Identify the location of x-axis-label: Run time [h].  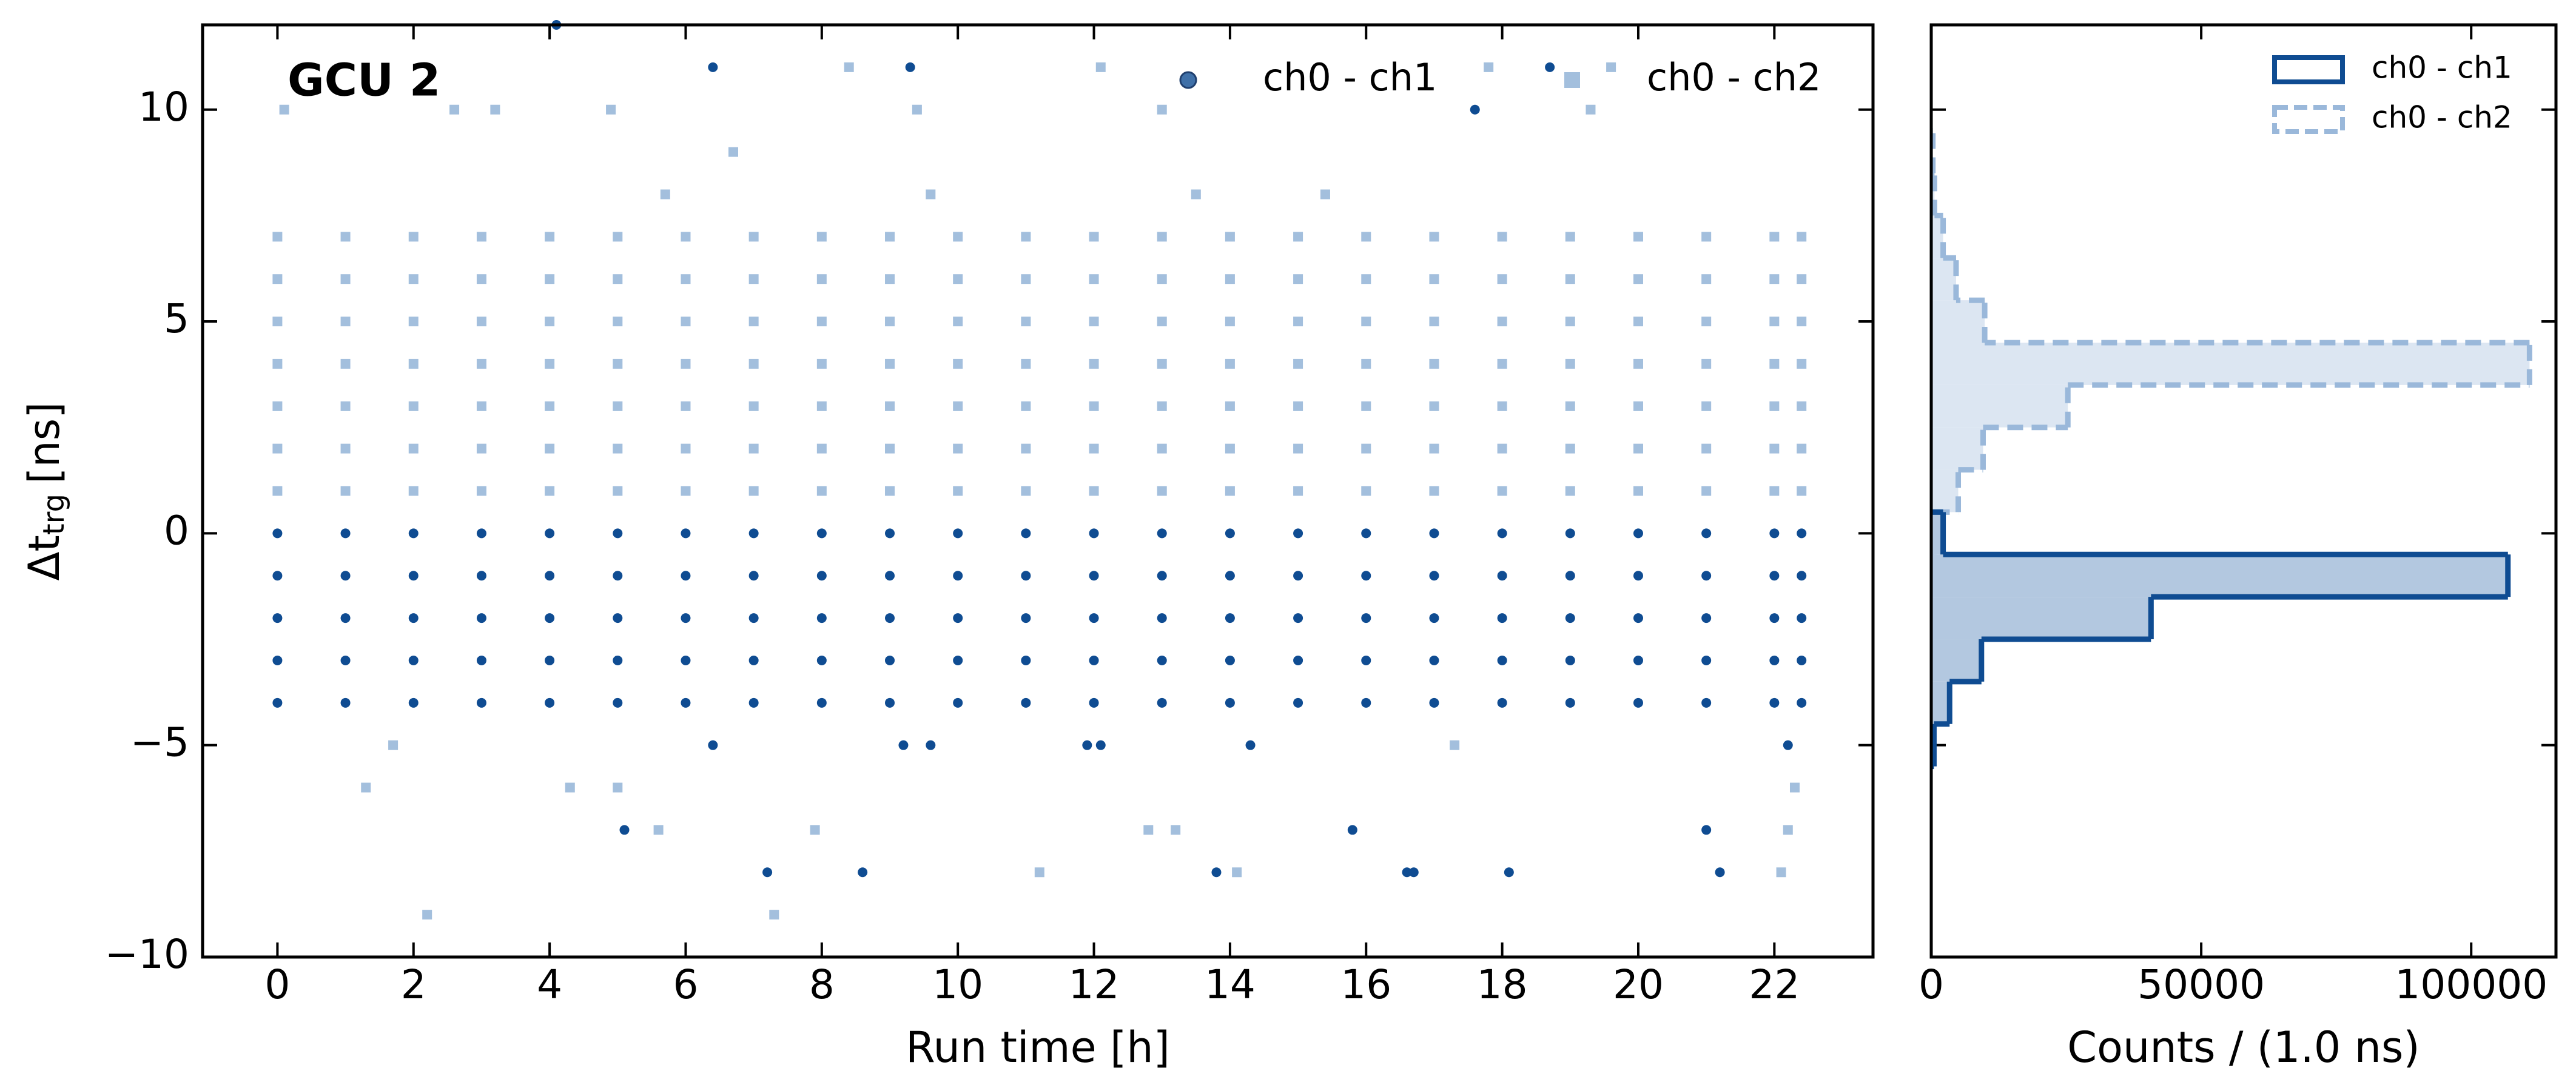
(1038, 1047).